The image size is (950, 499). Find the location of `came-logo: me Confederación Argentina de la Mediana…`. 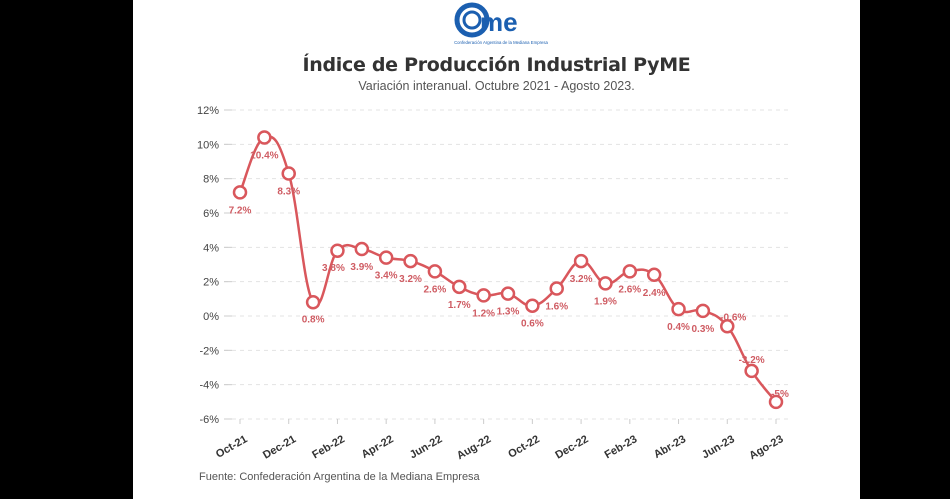

came-logo: me Confederación Argentina de la Mediana… is located at coordinates (501, 23).